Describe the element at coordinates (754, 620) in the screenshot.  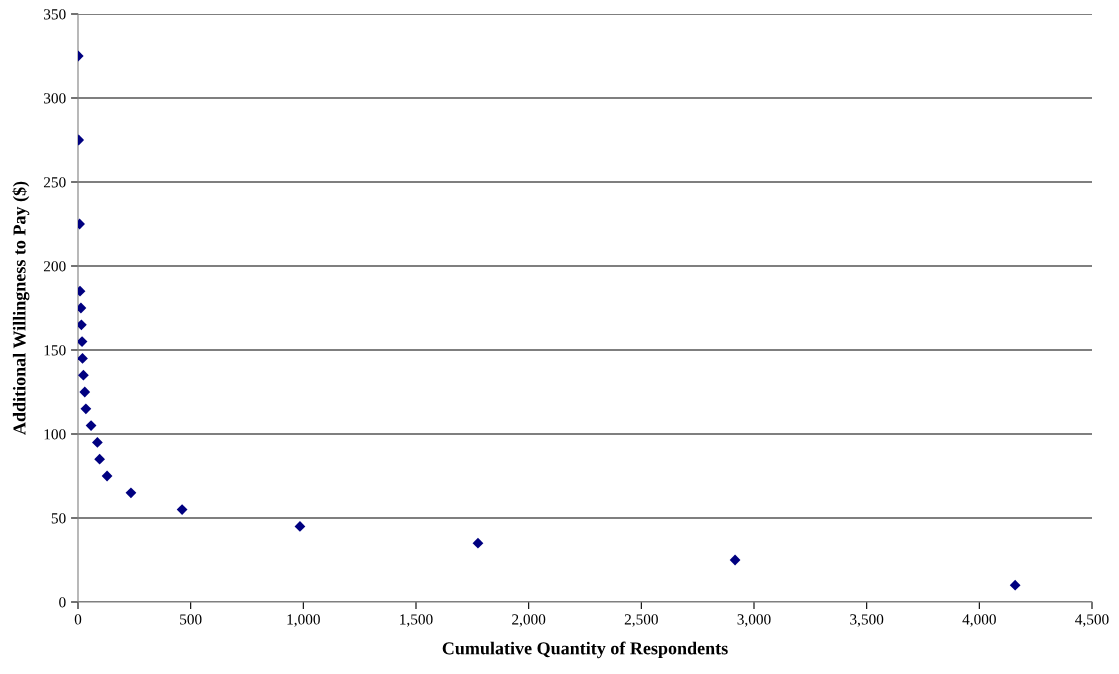
I see `x-tick-label: 3,000` at that location.